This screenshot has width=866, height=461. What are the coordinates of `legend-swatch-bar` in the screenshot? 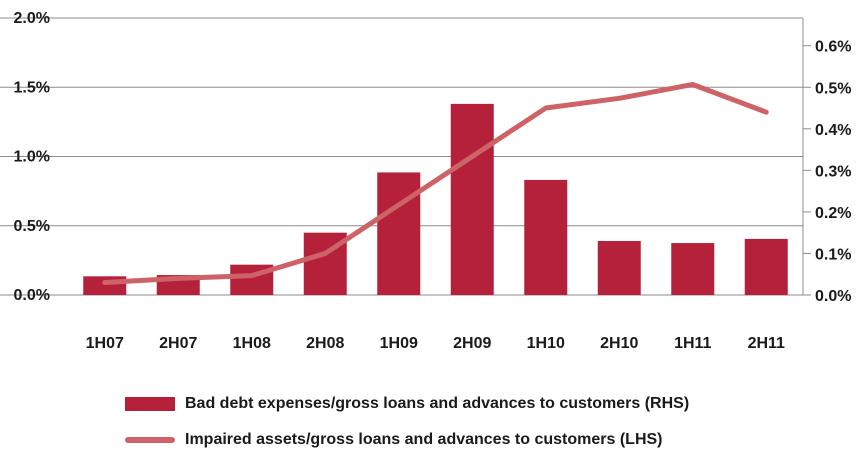 It's located at (150, 404).